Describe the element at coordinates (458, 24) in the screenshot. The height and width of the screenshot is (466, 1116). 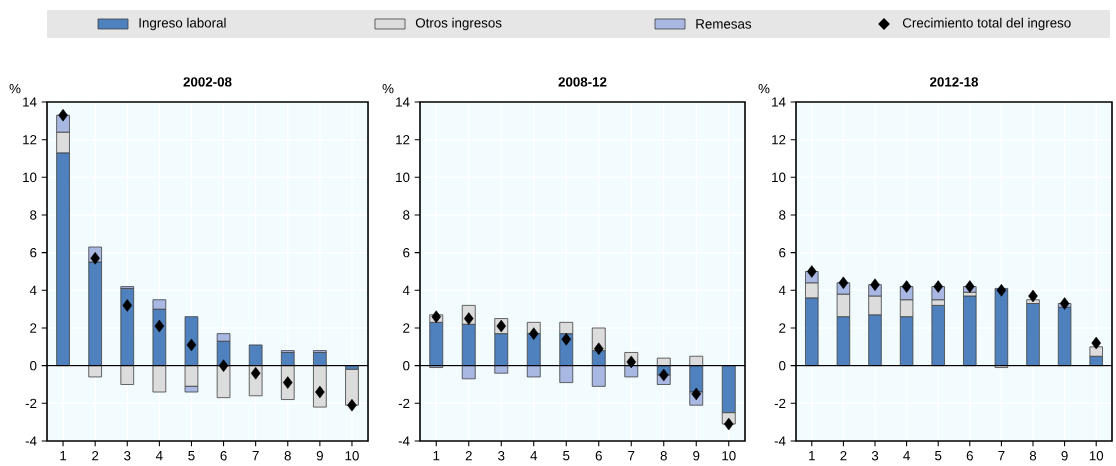
I see `legend-label: Otros ingresos` at that location.